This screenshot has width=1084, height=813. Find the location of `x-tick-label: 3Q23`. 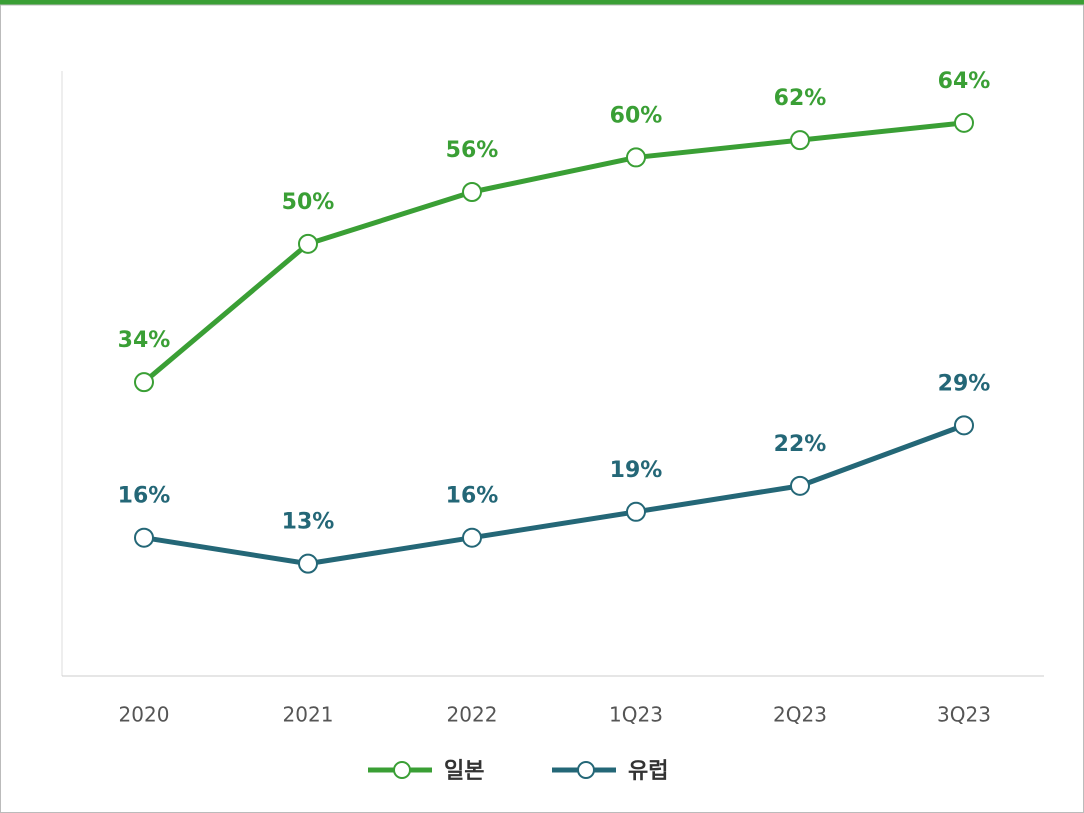

x-tick-label: 3Q23 is located at coordinates (964, 715).